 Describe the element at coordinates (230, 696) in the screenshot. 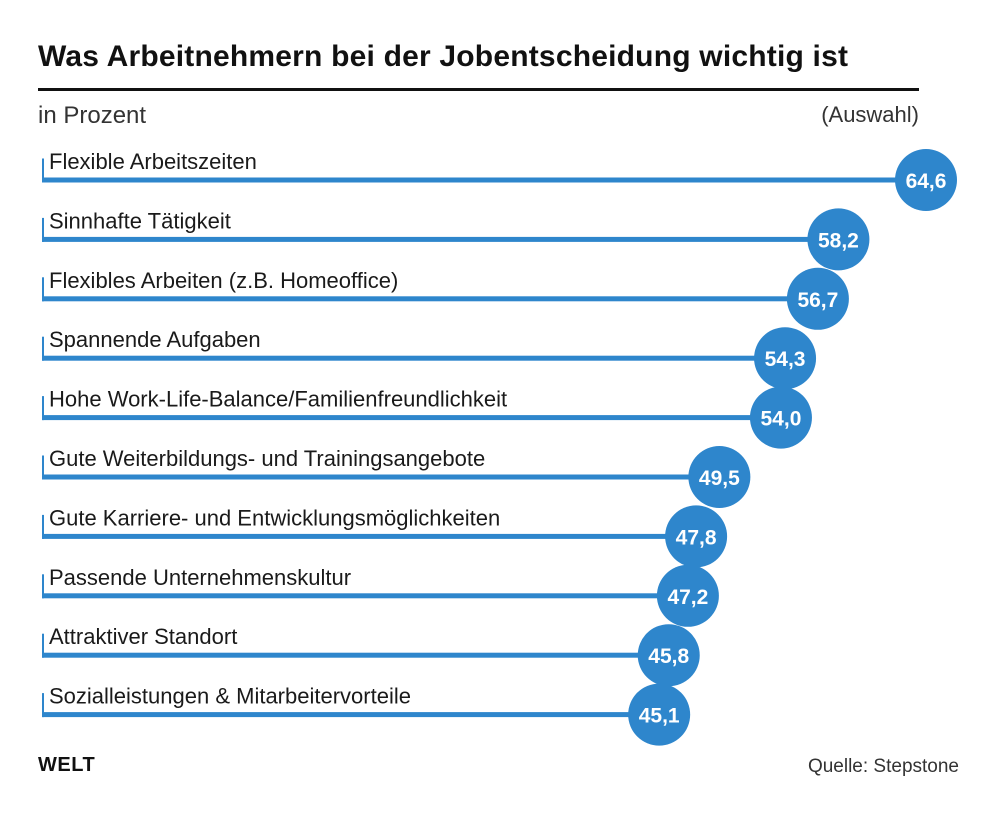

I see `category-label: Sozialleistungen & Mitarbeitervorteile` at that location.